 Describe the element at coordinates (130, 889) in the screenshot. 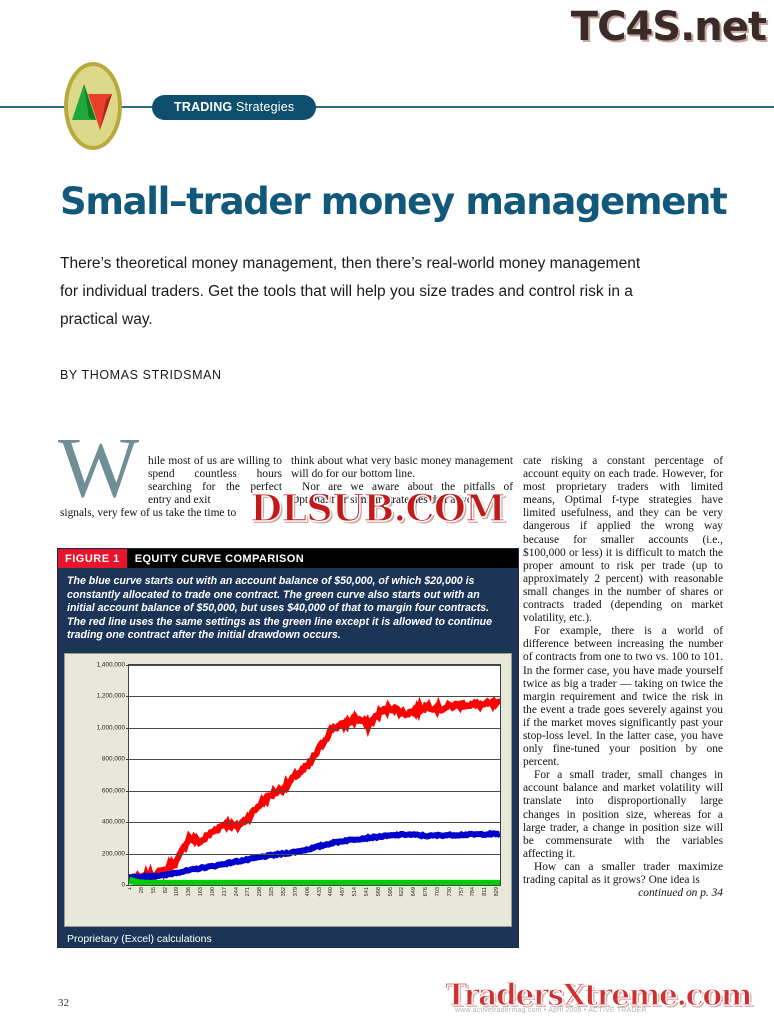

I see `chart-x-tick-label: 1` at that location.